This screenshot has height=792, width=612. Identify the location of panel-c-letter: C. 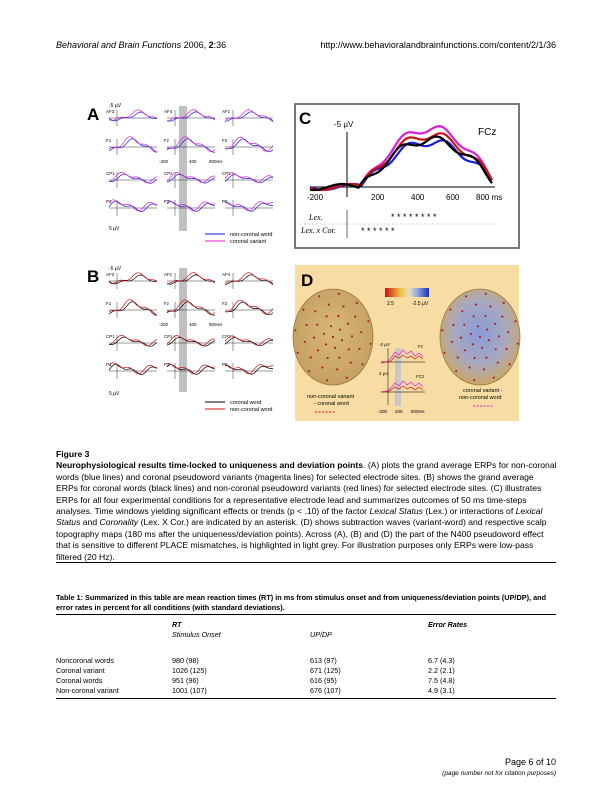
(305, 118).